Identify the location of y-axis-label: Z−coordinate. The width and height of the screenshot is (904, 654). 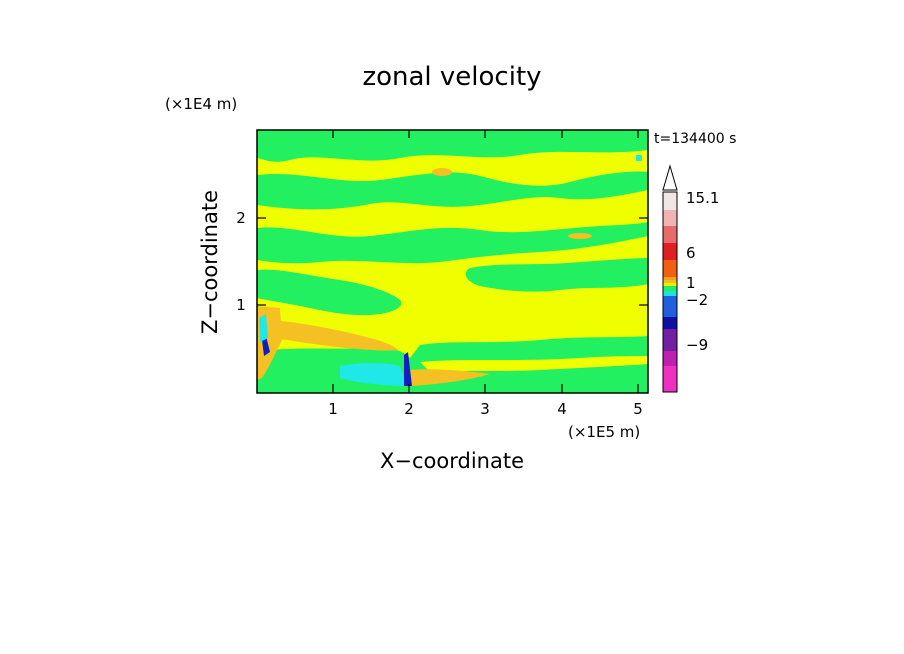
(210, 262).